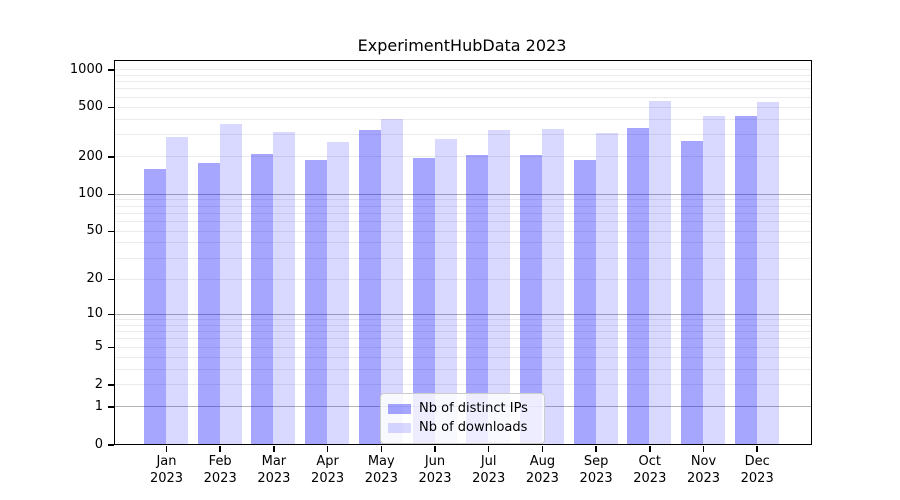 This screenshot has height=500, width=900. Describe the element at coordinates (473, 408) in the screenshot. I see `legend-label-distinct-ips: Nb of distinct IPs` at that location.